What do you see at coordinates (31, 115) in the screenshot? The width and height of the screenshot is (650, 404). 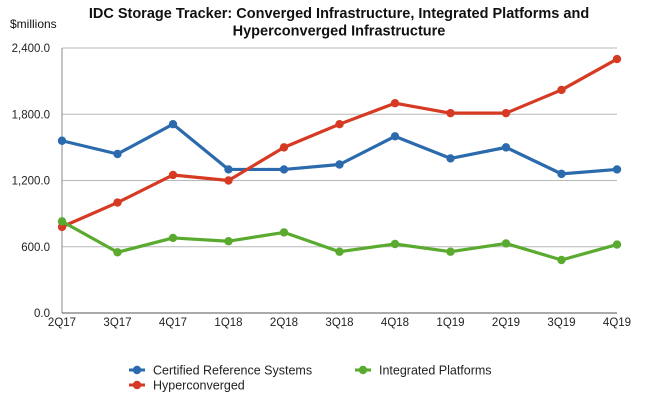 I see `y-tick-label: 1,800.0` at bounding box center [31, 115].